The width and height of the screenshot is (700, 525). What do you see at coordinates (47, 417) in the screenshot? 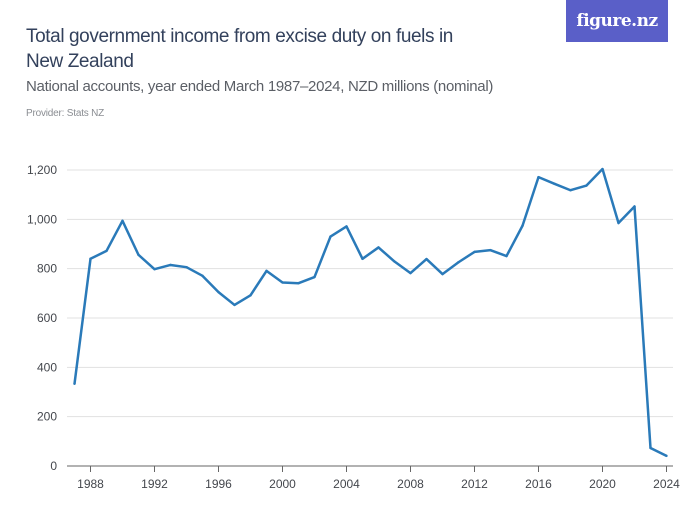
I see `y-tick-label: 200` at bounding box center [47, 417].